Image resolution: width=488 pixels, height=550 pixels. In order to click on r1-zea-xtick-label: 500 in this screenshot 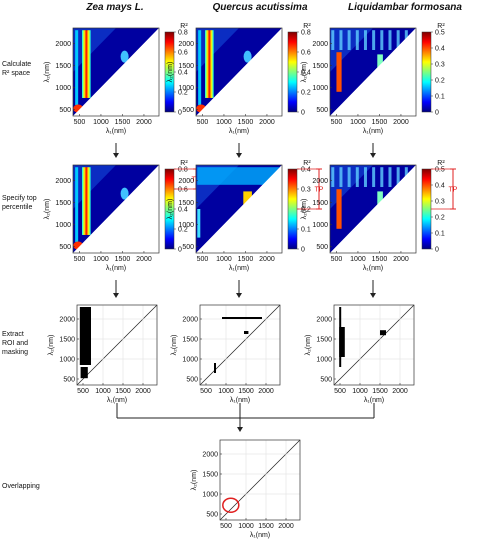, I will do `click(80, 122)`.